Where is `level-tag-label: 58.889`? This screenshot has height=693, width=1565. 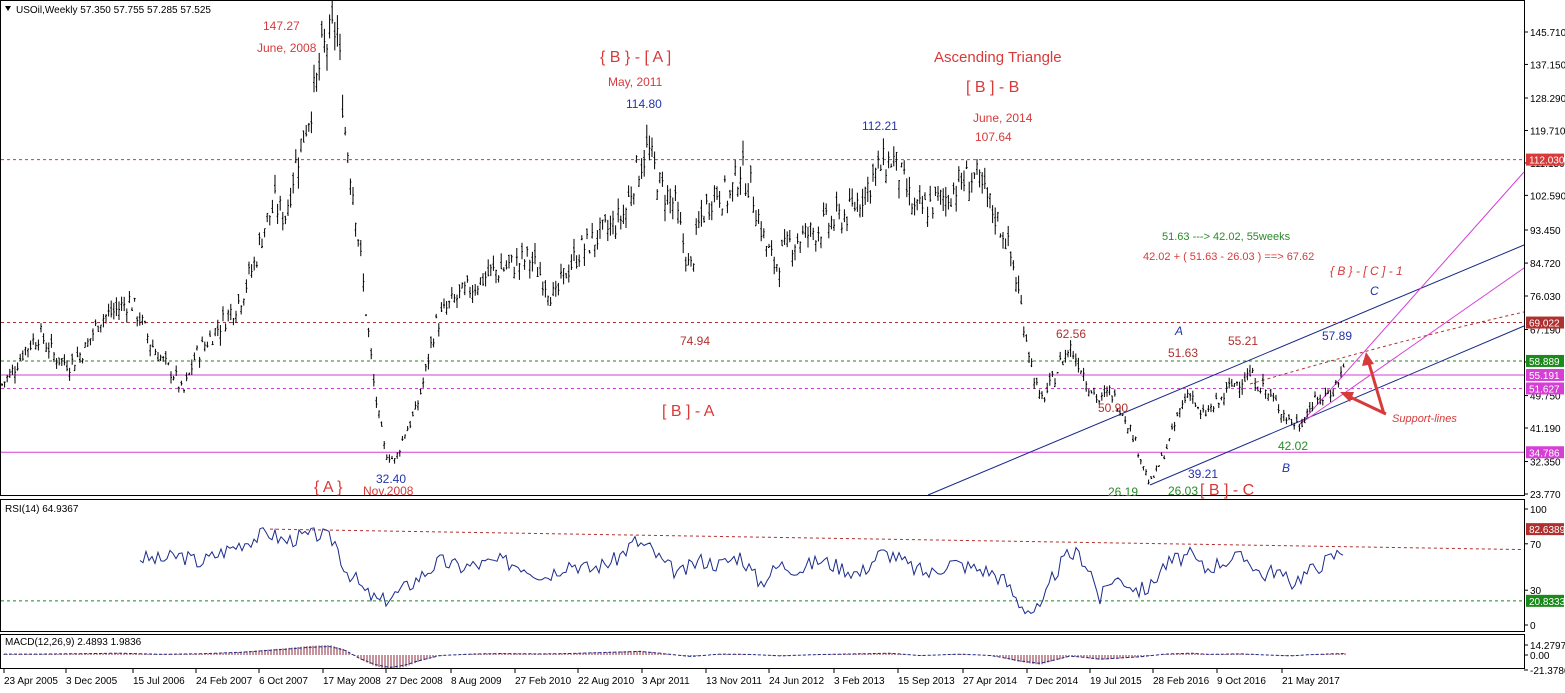
level-tag-label: 58.889 is located at coordinates (1544, 362).